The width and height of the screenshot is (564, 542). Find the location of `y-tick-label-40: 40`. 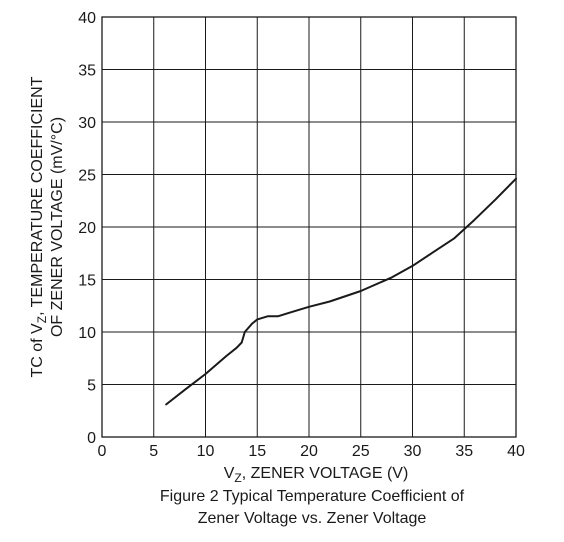

y-tick-label-40: 40 is located at coordinates (87, 18).